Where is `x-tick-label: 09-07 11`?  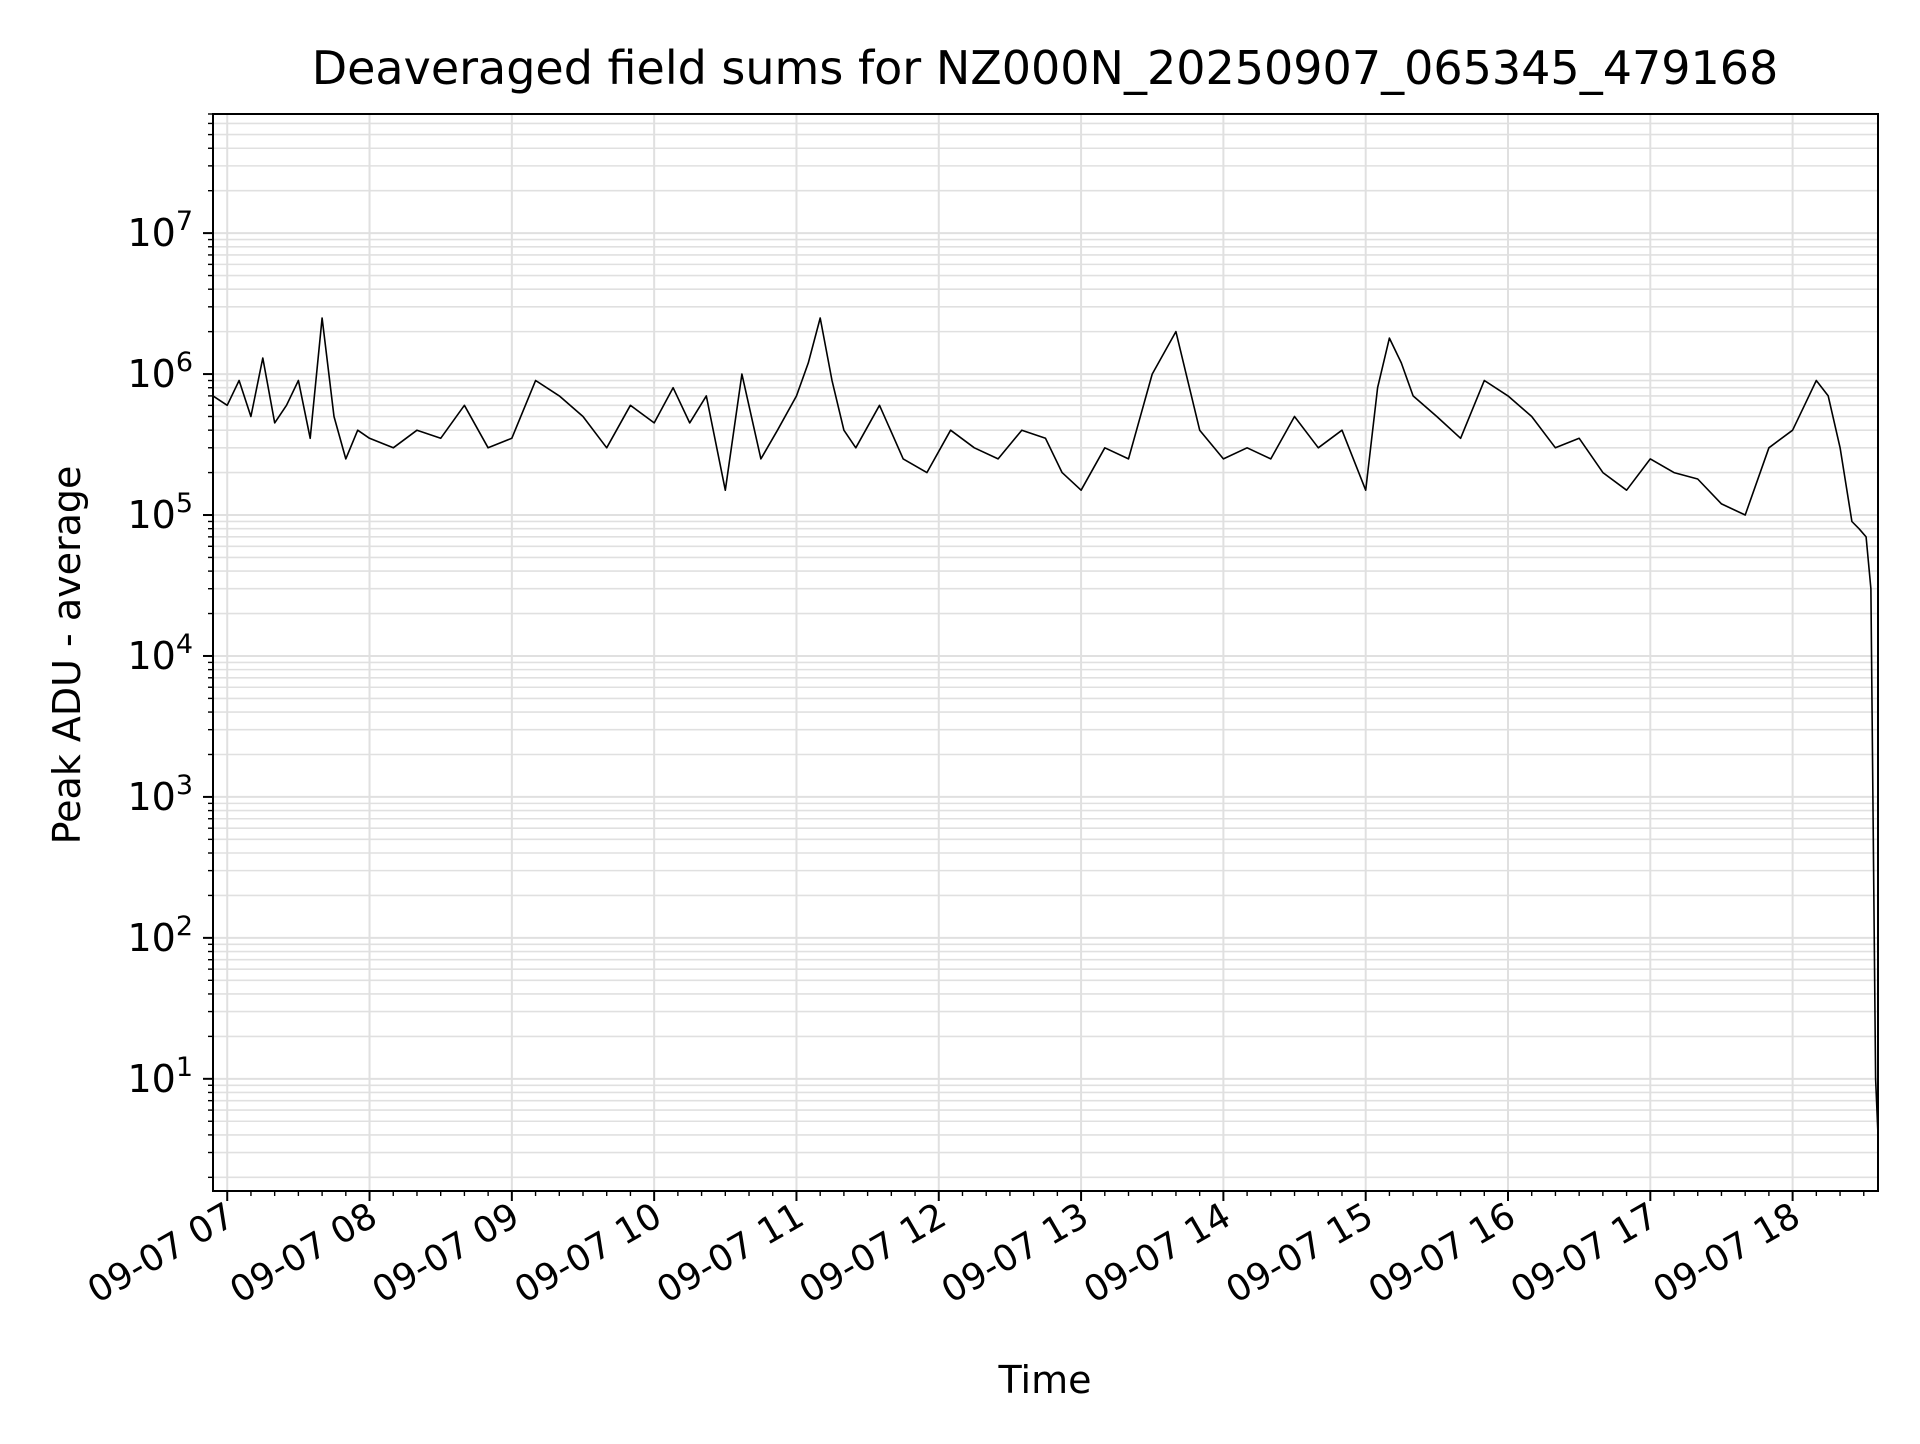
x-tick-label: 09-07 11 is located at coordinates (730, 1253).